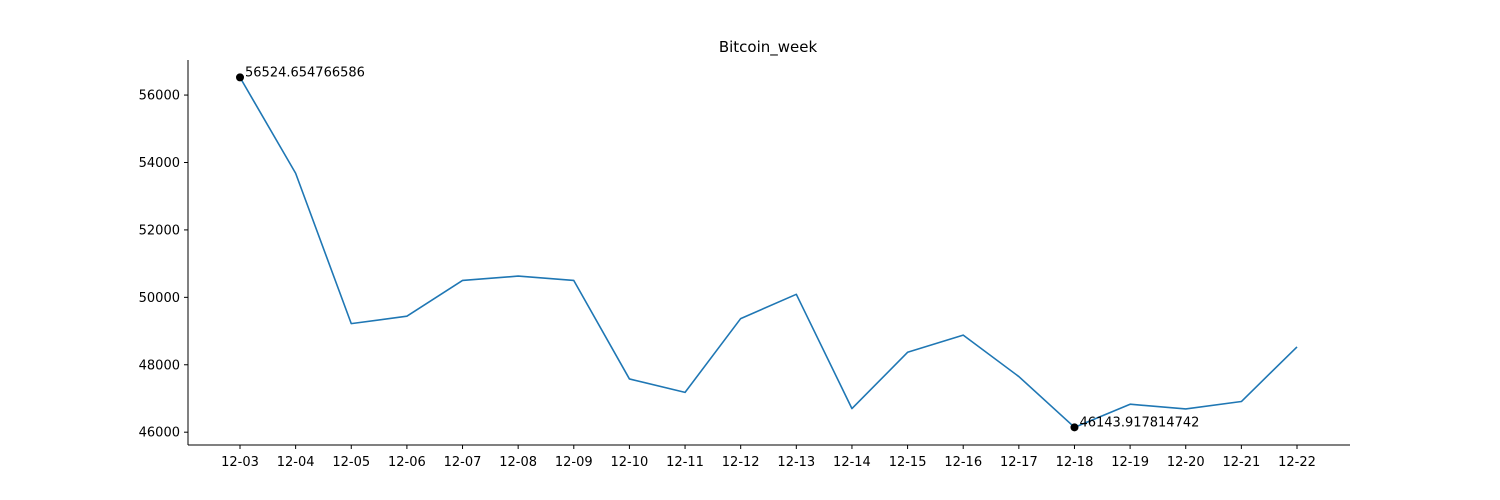 The height and width of the screenshot is (500, 1500). What do you see at coordinates (852, 462) in the screenshot?
I see `x-tick-label: 12-14` at bounding box center [852, 462].